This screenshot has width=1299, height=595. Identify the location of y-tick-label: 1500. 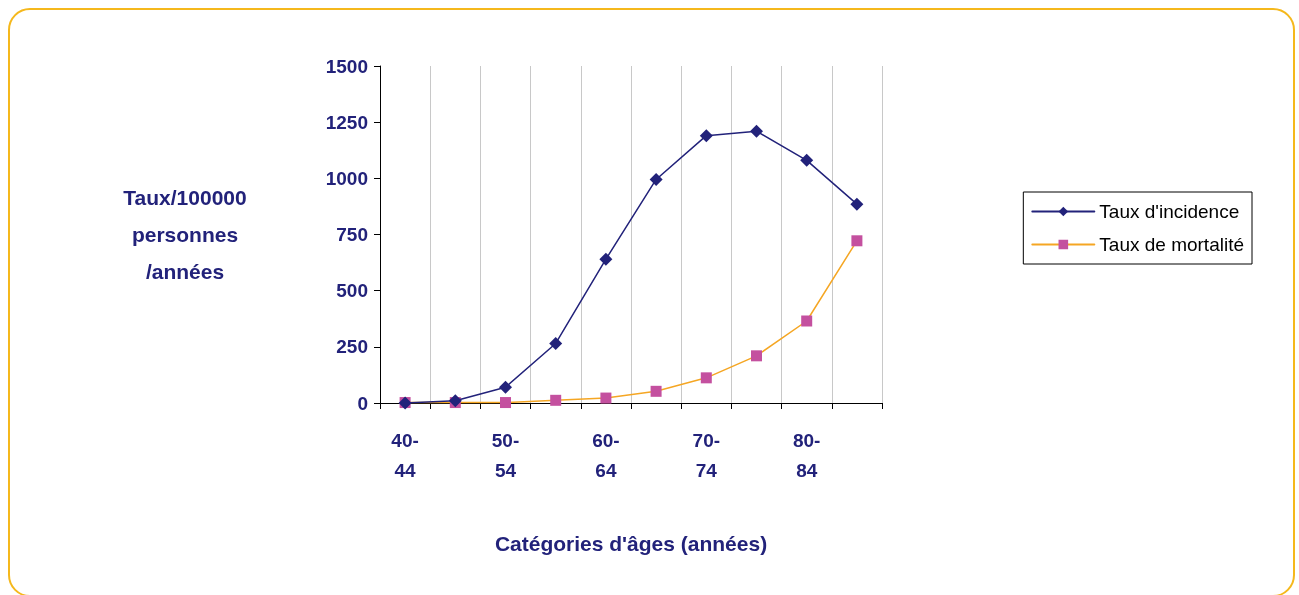
(346, 66).